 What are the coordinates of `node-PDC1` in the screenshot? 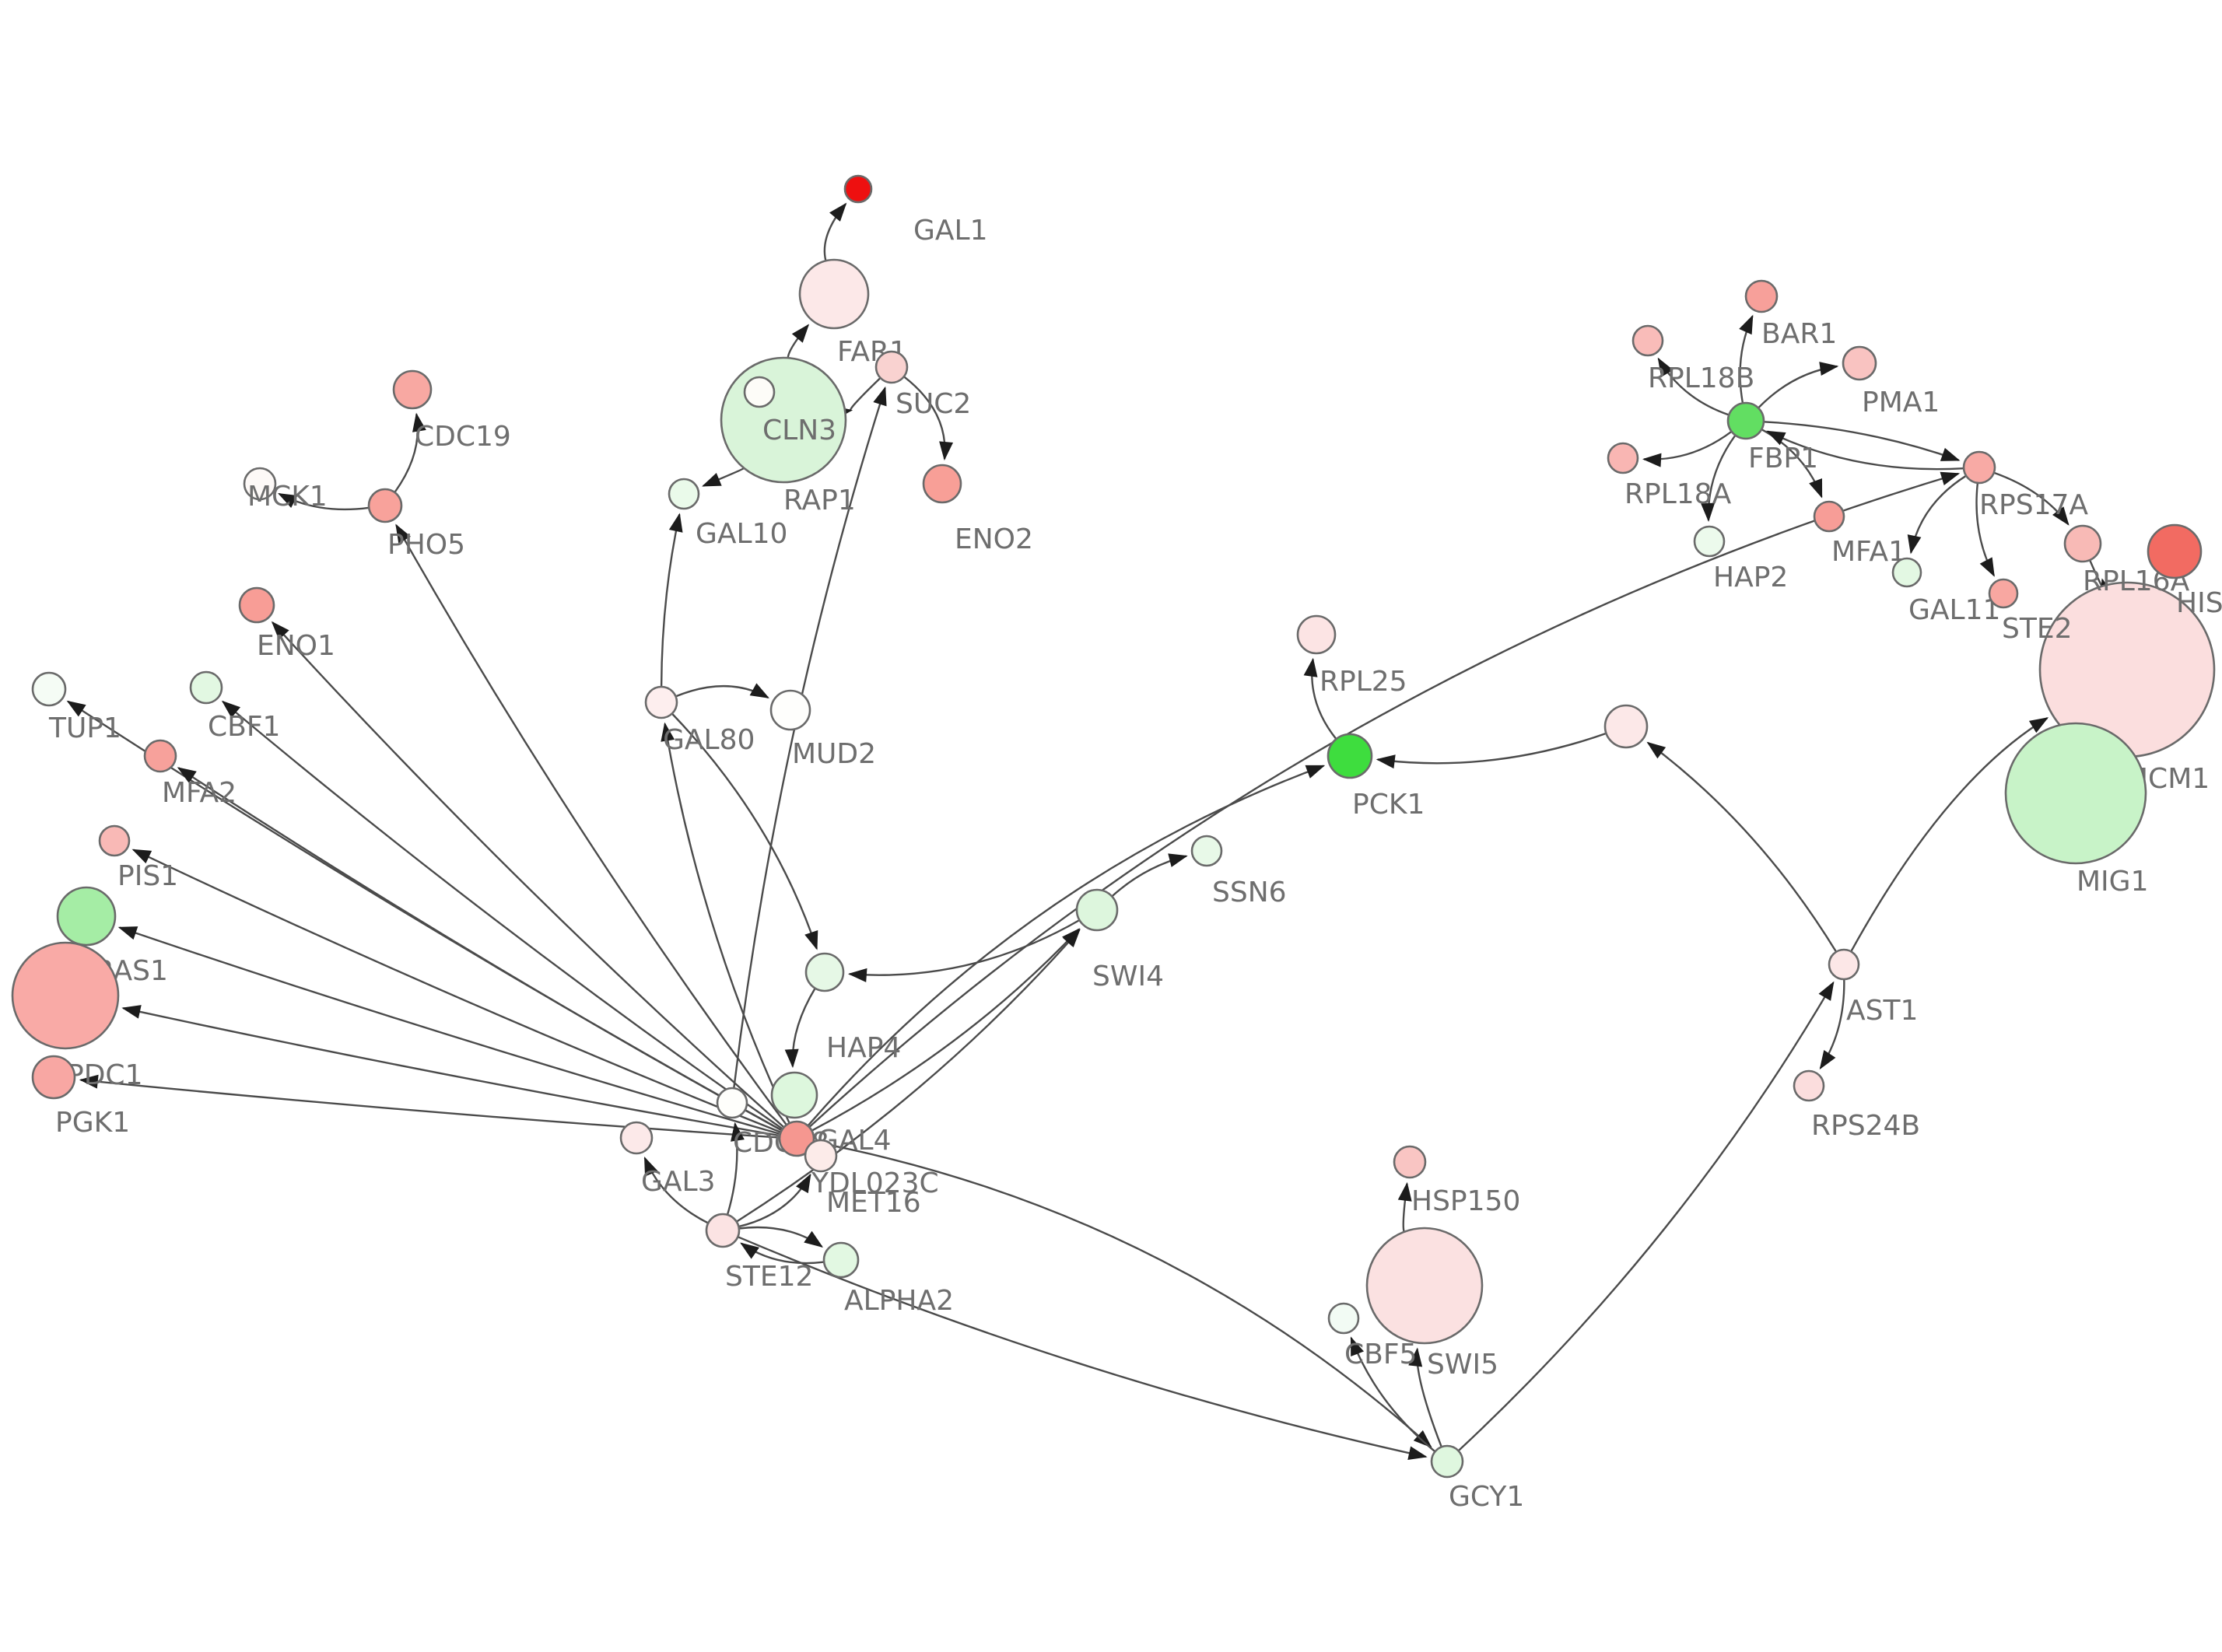 It's located at (65, 996).